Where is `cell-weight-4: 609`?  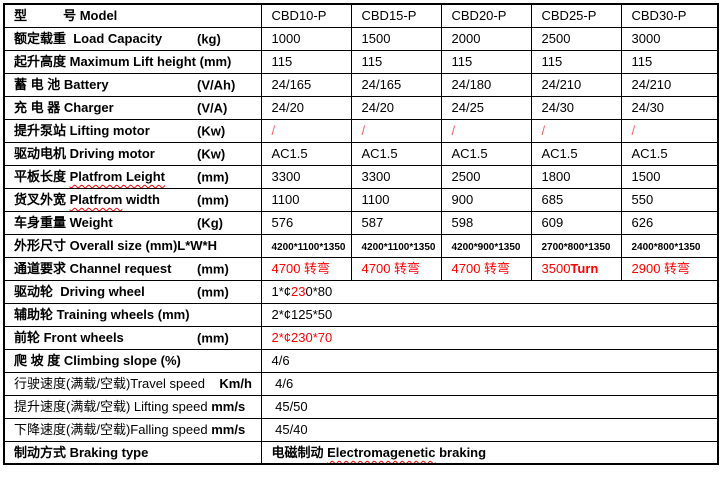 cell-weight-4: 609 is located at coordinates (576, 222).